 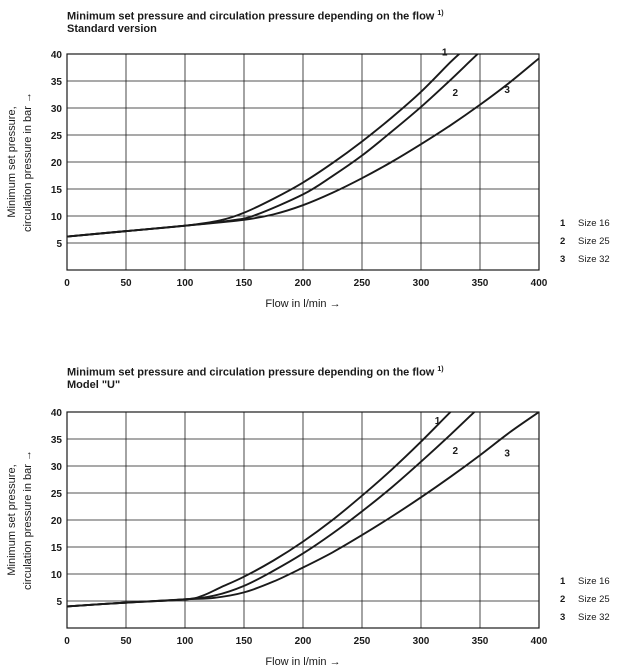 I want to click on chart-subtitle: Model "U", so click(x=94, y=385).